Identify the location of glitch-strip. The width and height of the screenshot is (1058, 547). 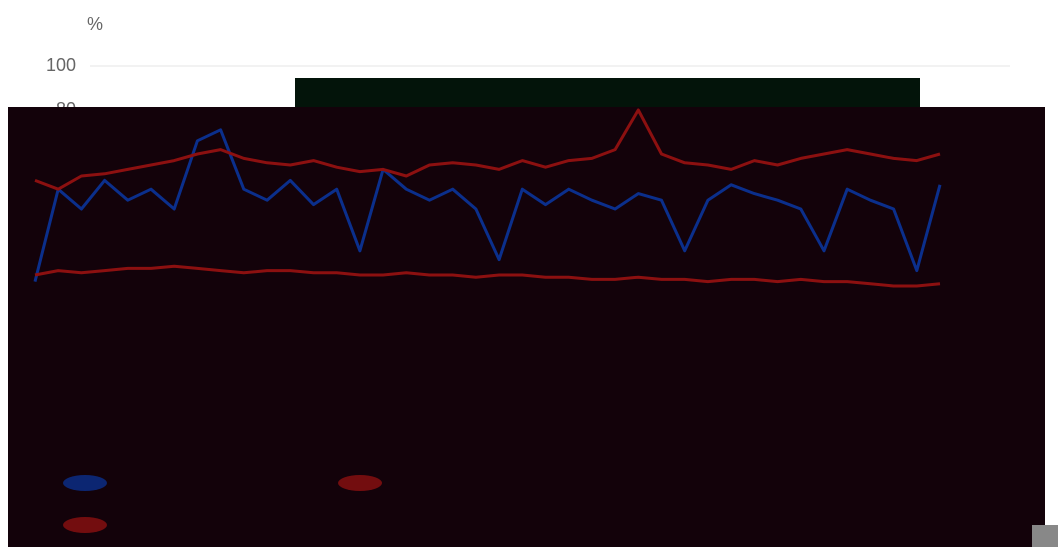
(607, 93).